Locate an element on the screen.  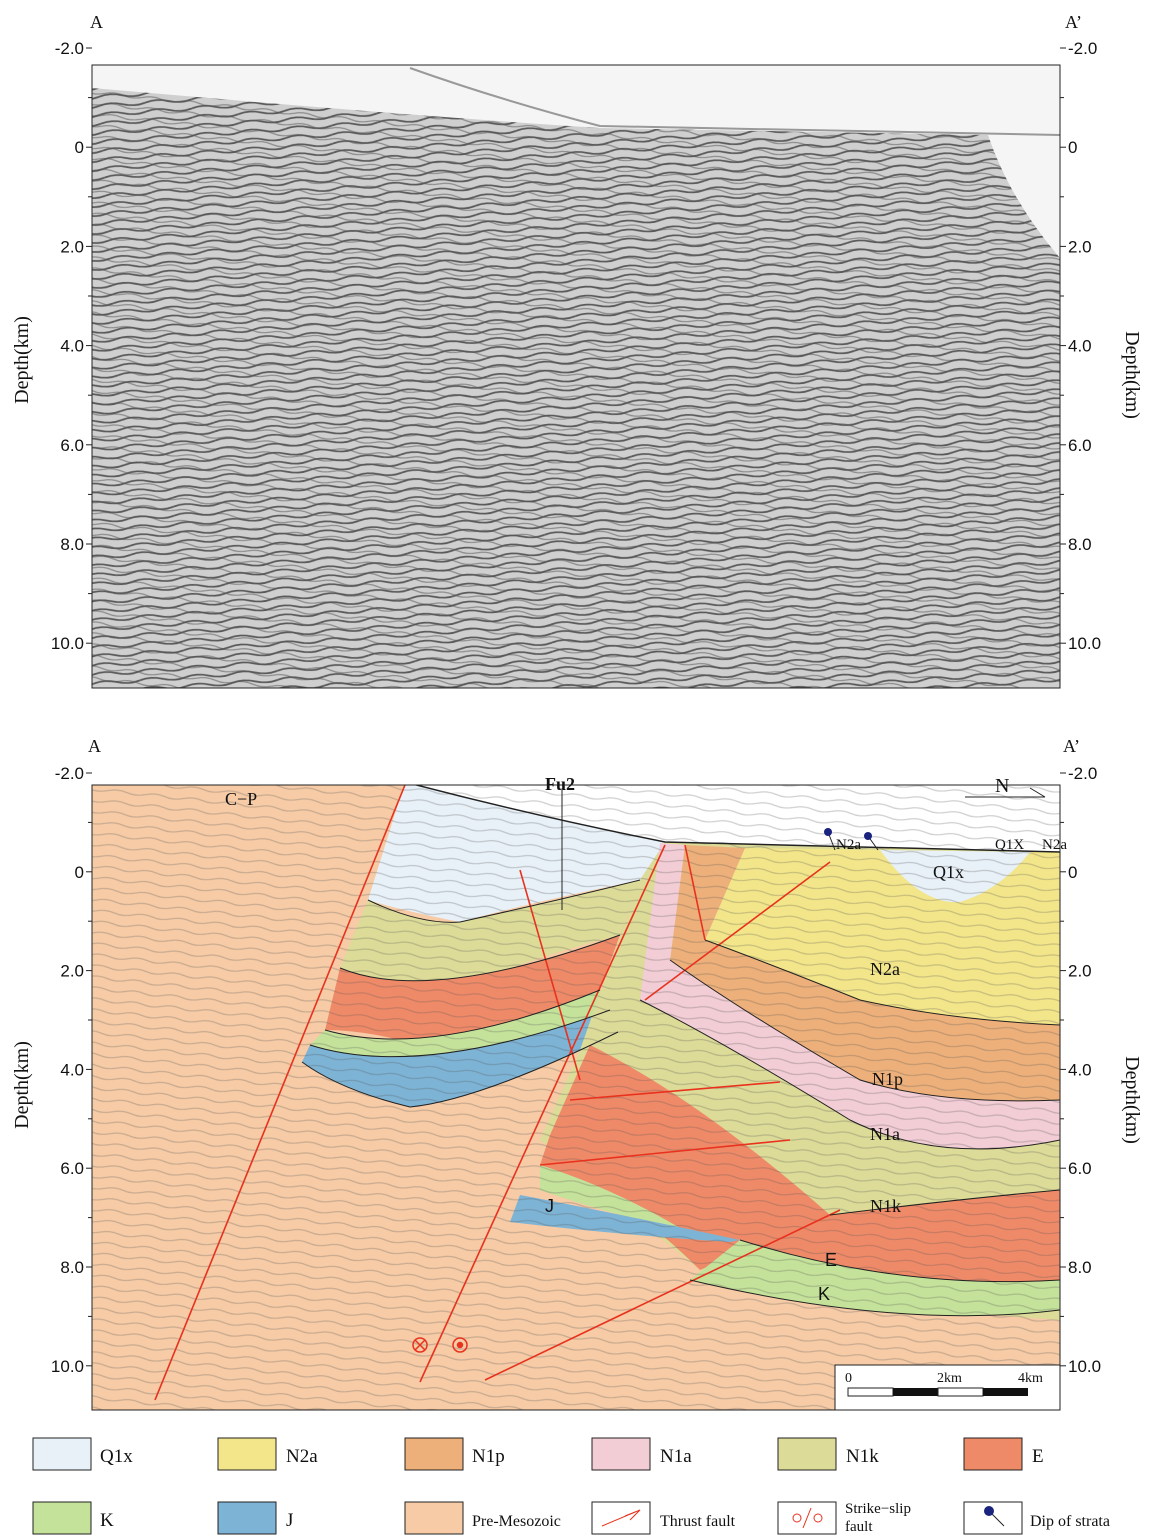
surface-label: Q1X is located at coordinates (1009, 845).